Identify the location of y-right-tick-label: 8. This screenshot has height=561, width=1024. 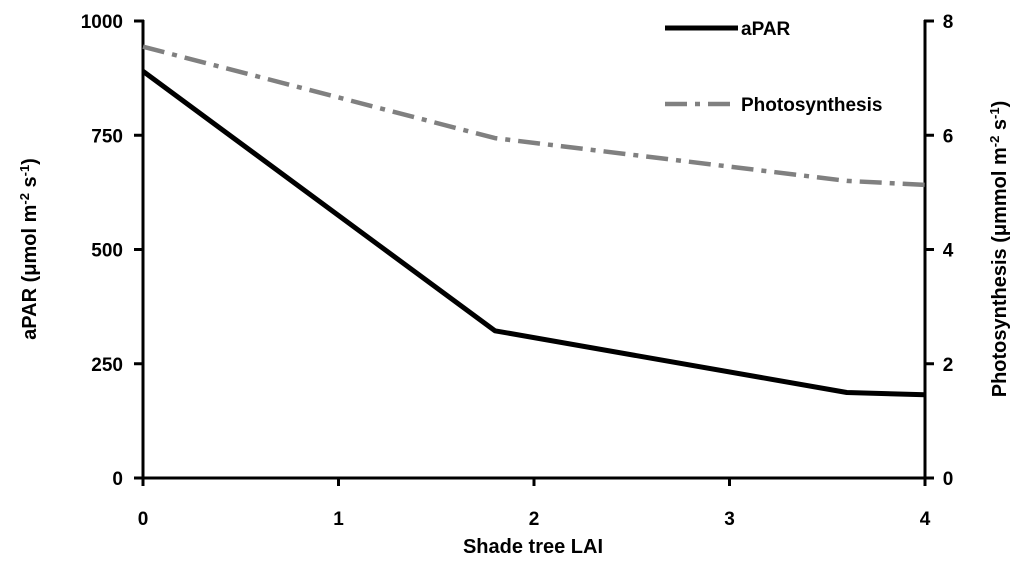
(948, 22).